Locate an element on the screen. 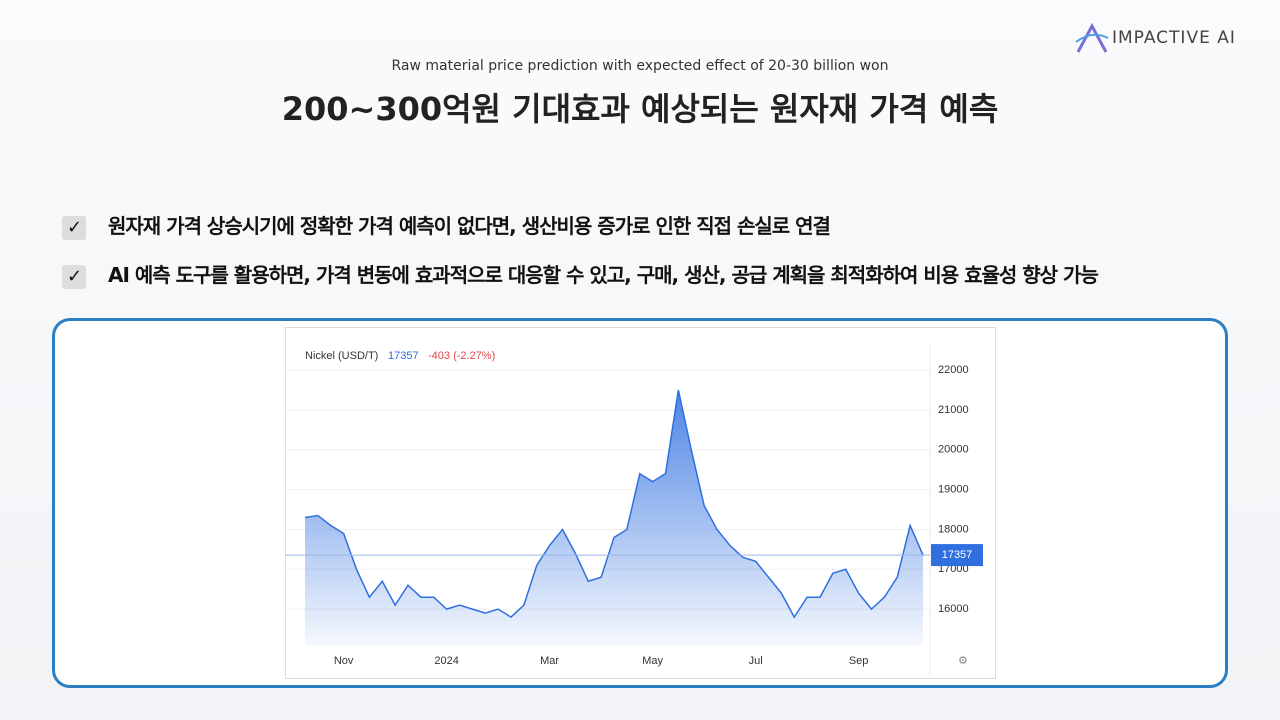  last-price-tag-bg is located at coordinates (957, 555).